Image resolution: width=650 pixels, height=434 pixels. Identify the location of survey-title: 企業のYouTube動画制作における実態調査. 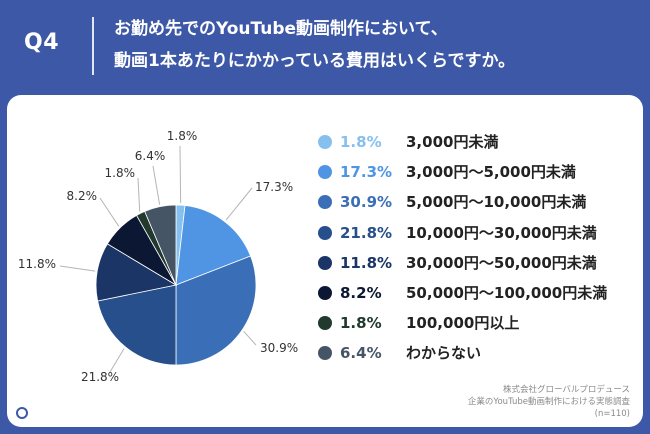
(548, 402).